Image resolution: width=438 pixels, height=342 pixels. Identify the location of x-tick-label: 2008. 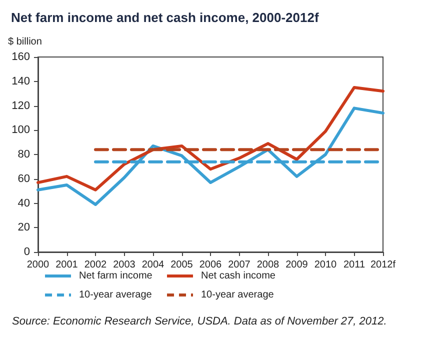
(268, 265).